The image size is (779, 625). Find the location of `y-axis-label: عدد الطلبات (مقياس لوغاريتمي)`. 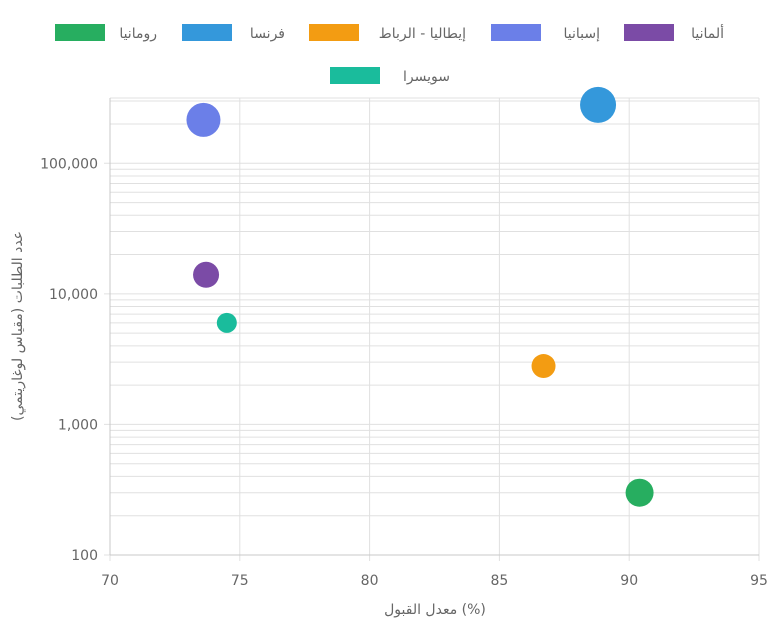

y-axis-label: عدد الطلبات (مقياس لوغاريتمي) is located at coordinates (18, 326).